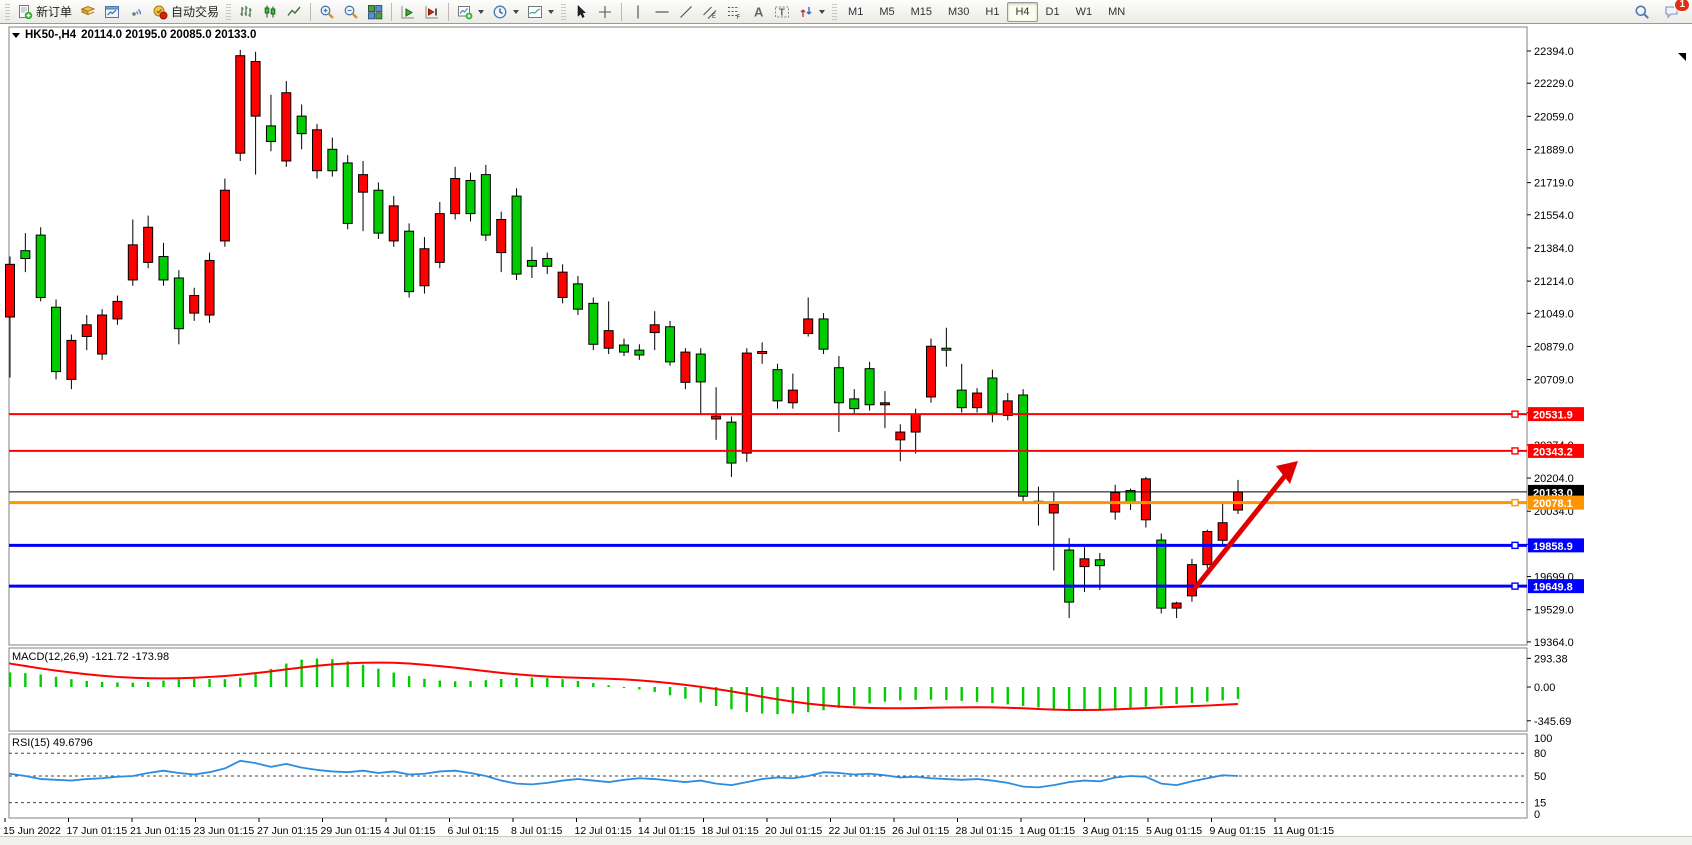 This screenshot has height=845, width=1692. I want to click on zoom-out-button, so click(351, 12).